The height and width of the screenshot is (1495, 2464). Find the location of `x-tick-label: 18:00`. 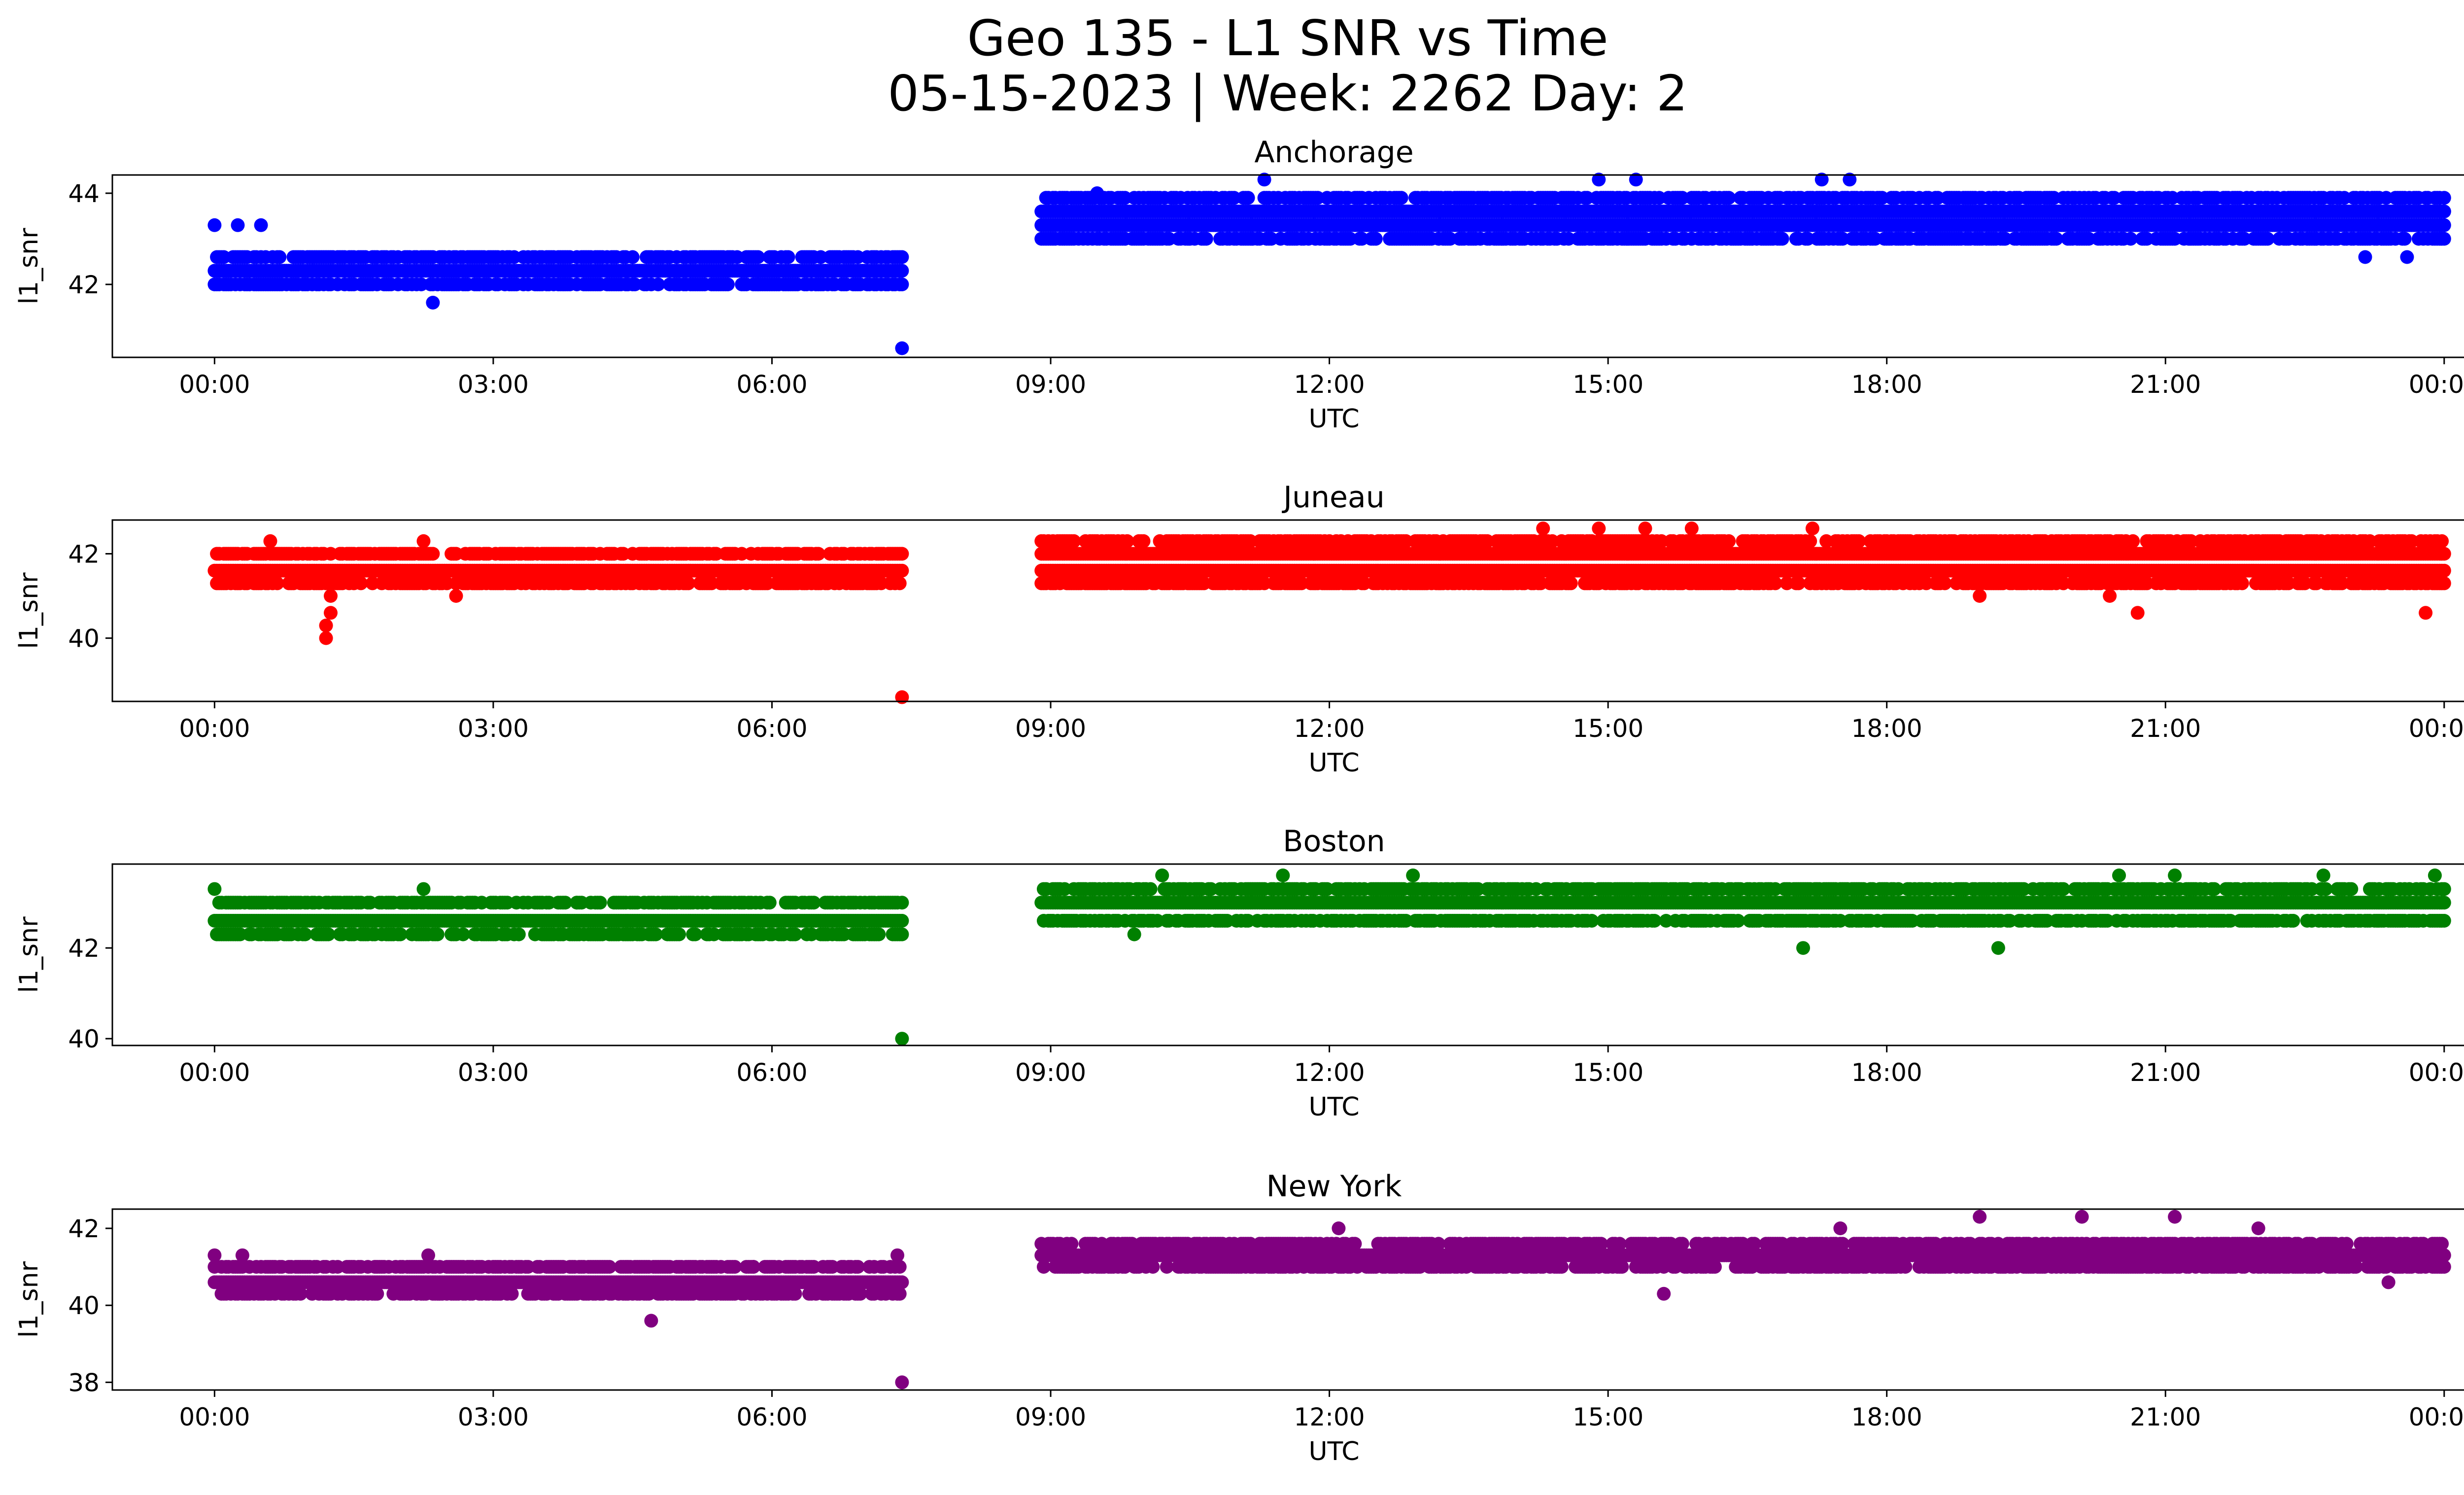

x-tick-label: 18:00 is located at coordinates (1886, 384).